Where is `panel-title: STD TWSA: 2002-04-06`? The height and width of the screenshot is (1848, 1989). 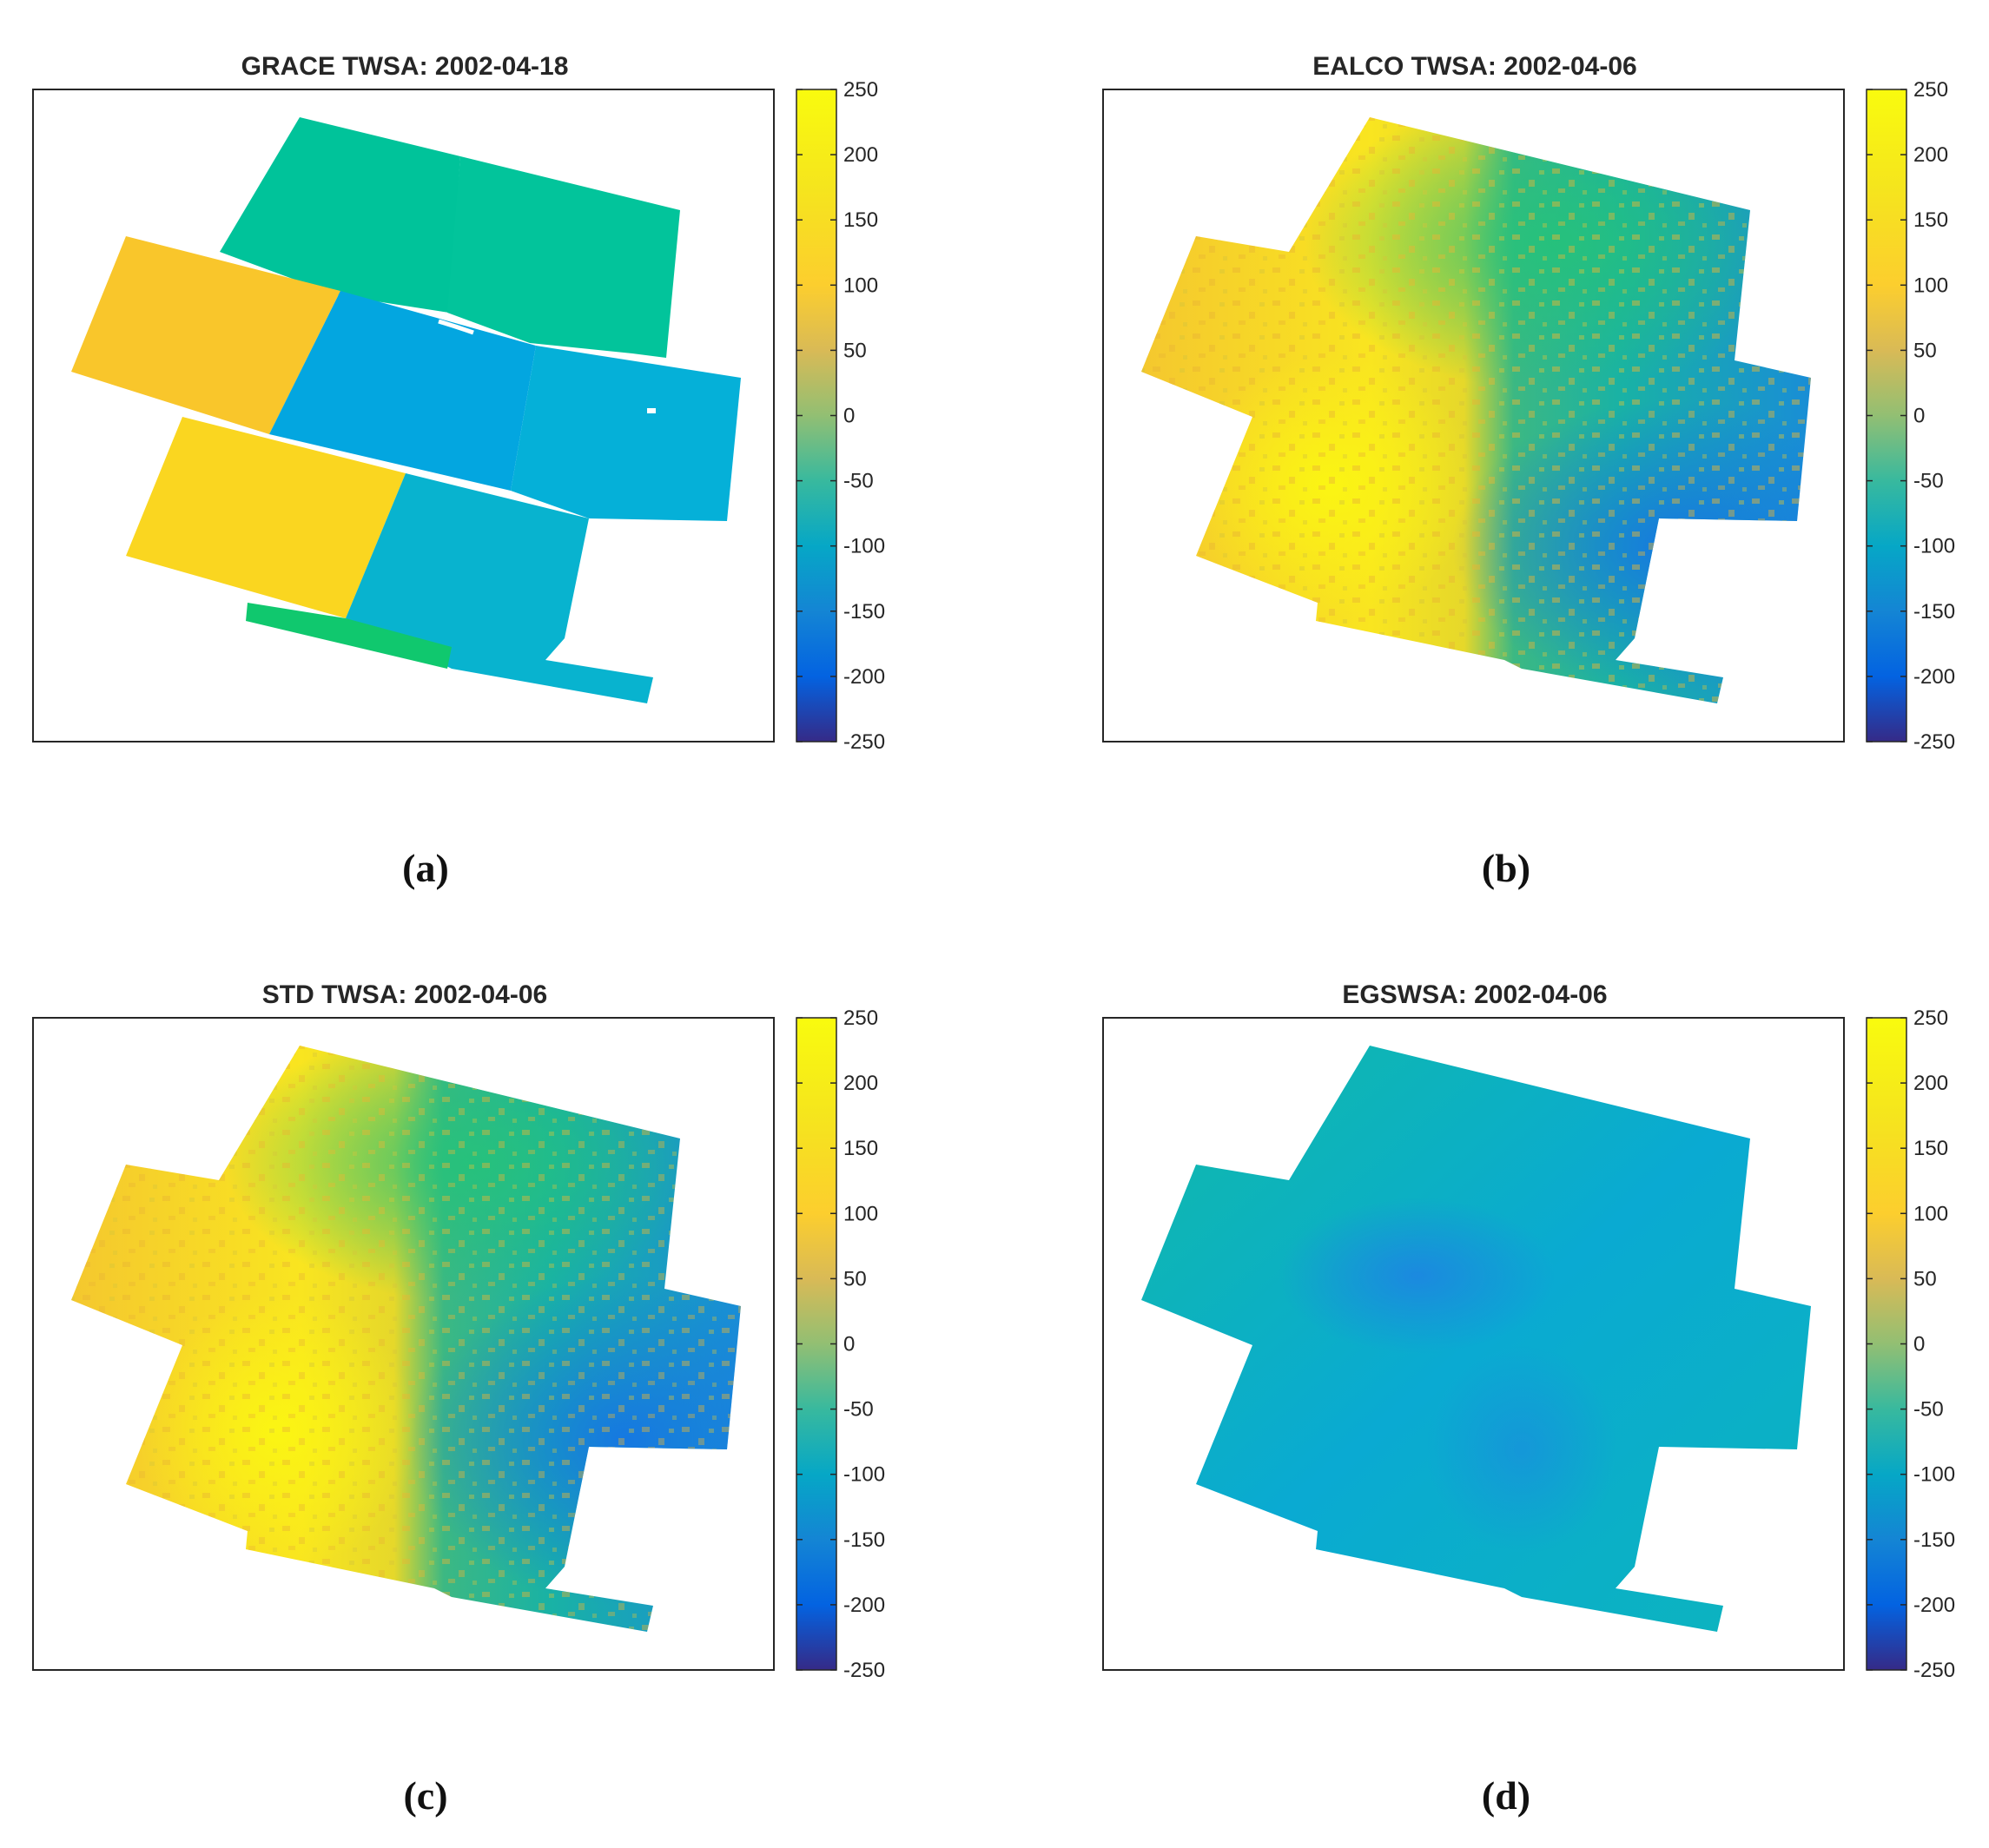 panel-title: STD TWSA: 2002-04-06 is located at coordinates (404, 995).